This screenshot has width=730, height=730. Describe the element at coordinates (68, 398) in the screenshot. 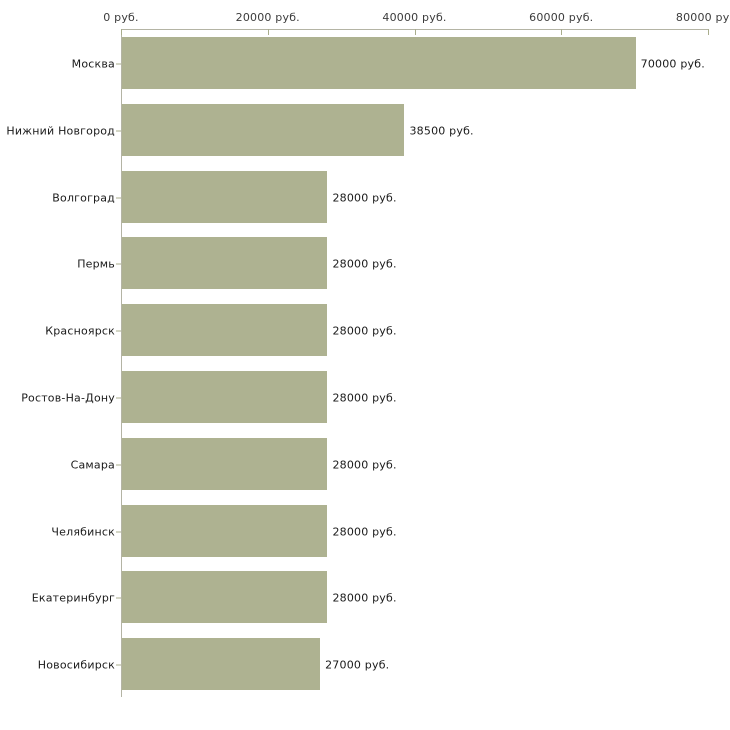

I see `category-label: Ростов-На-Дону` at that location.